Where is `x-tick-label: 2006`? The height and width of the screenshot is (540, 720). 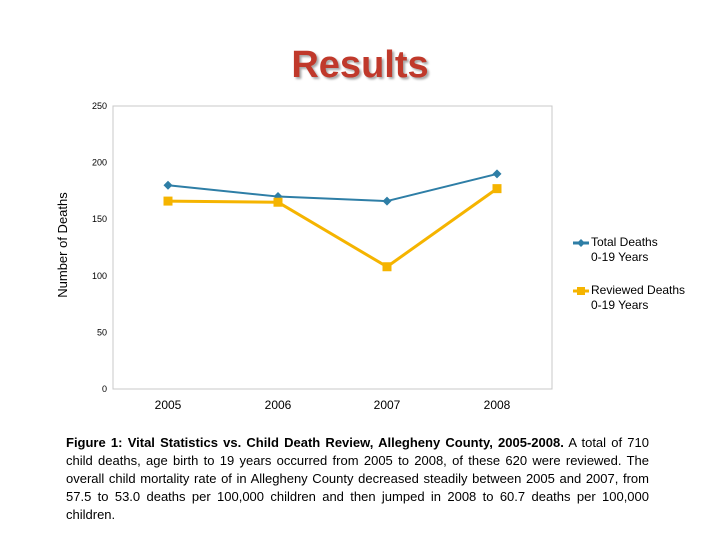 x-tick-label: 2006 is located at coordinates (278, 405).